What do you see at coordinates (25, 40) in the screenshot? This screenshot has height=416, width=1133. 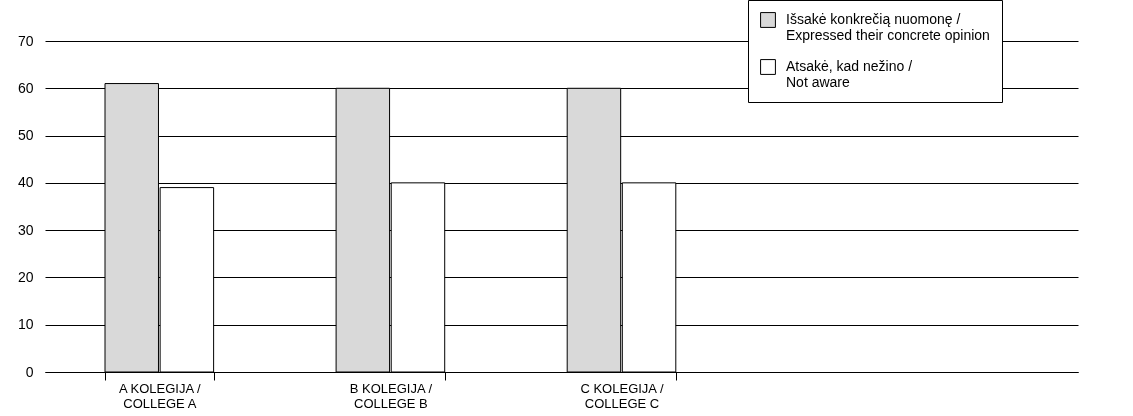 I see `y-tick-label: 70` at bounding box center [25, 40].